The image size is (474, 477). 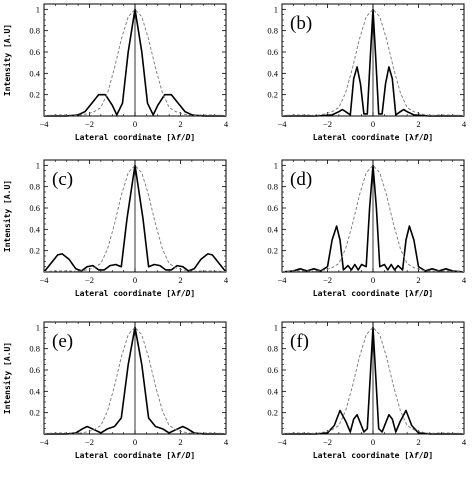 I want to click on panel-label: (d), so click(x=301, y=179).